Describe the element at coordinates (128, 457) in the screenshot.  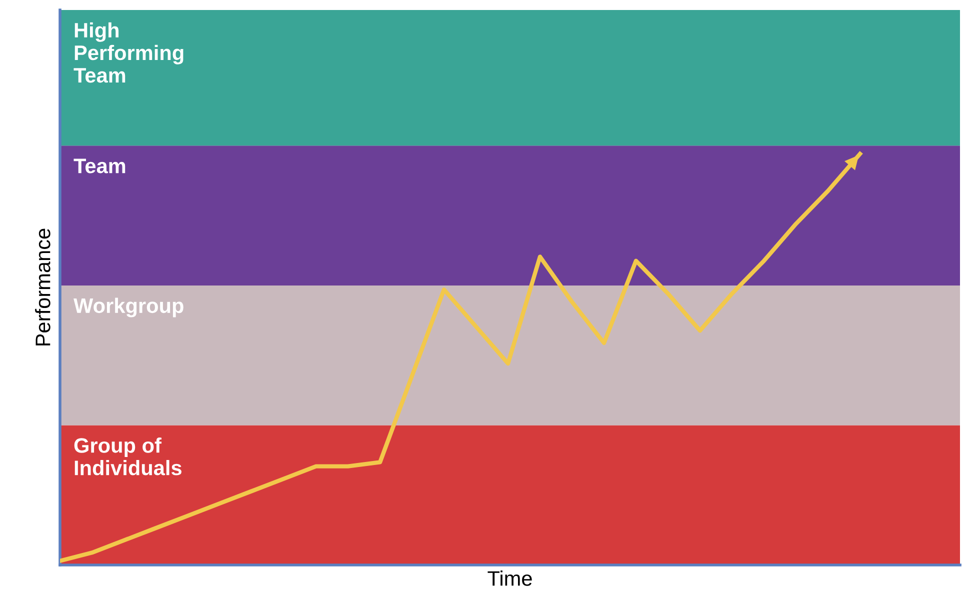
I see `band-label: Group of Individuals` at that location.